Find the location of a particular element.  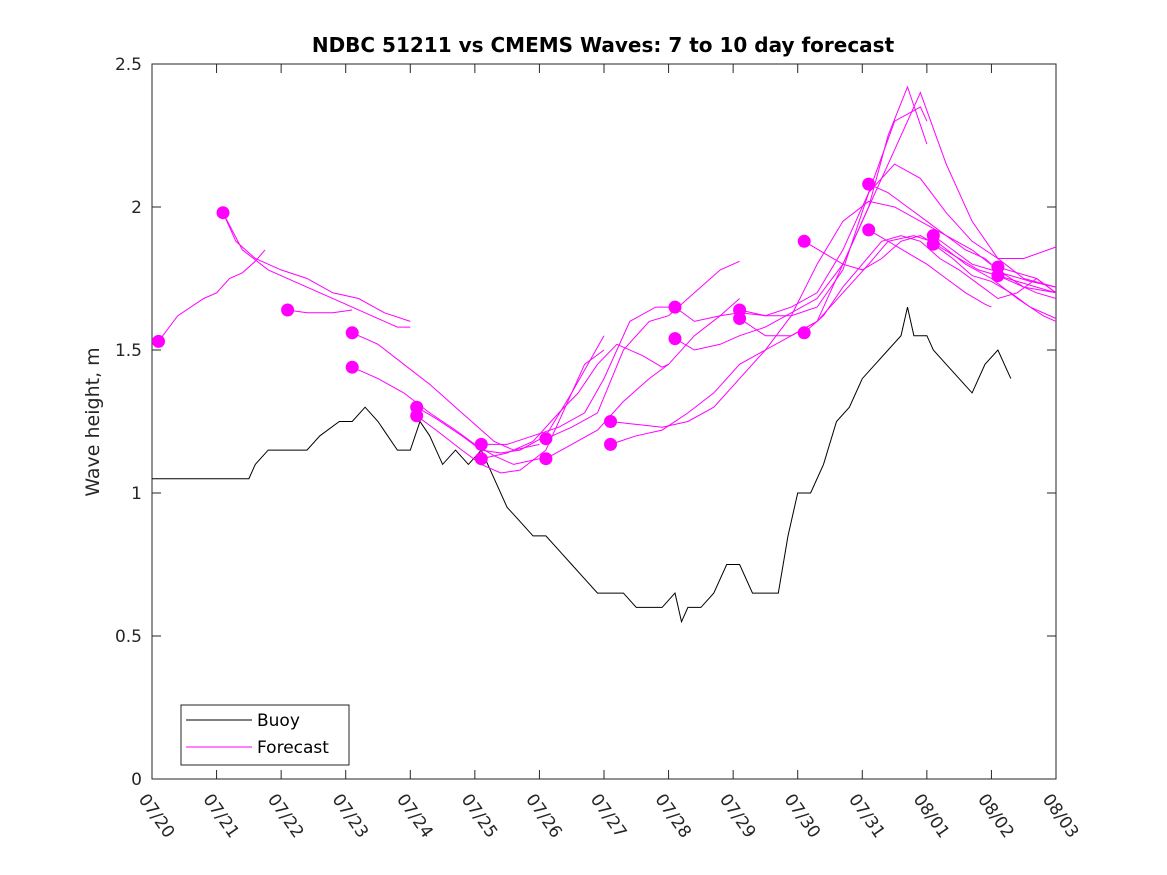

legend-buoy-label: Buoy is located at coordinates (278, 721).